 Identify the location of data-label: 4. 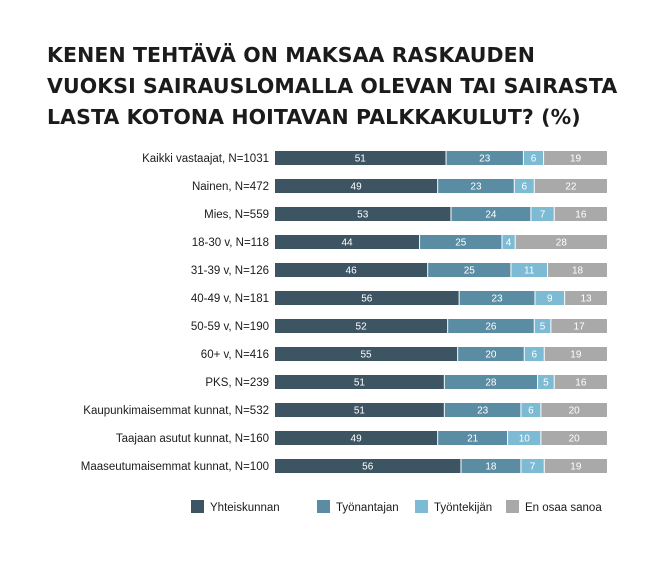
(509, 243).